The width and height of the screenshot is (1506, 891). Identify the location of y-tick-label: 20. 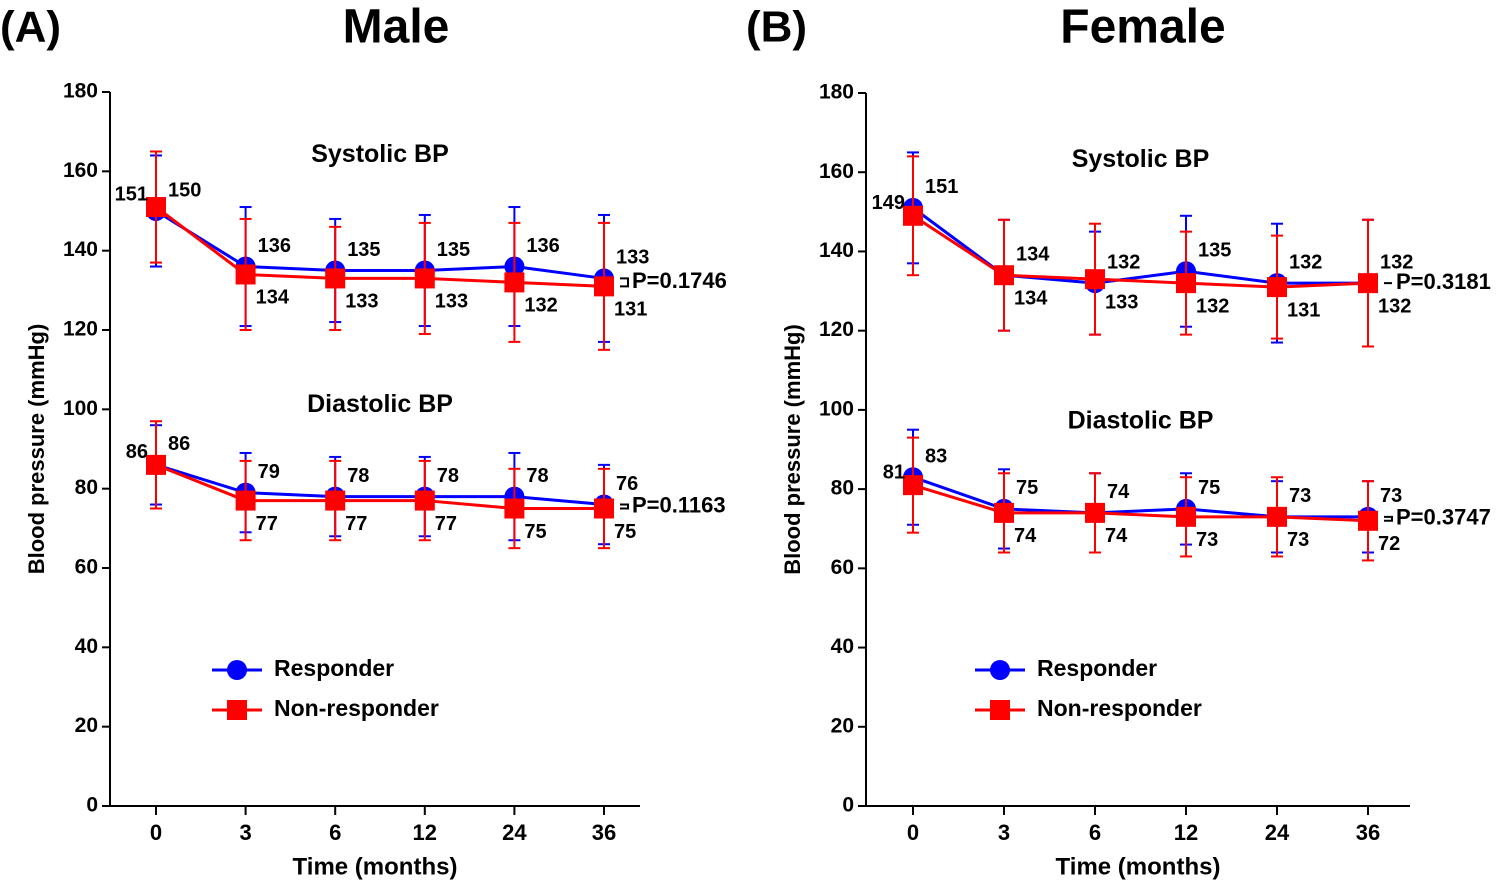
(86, 725).